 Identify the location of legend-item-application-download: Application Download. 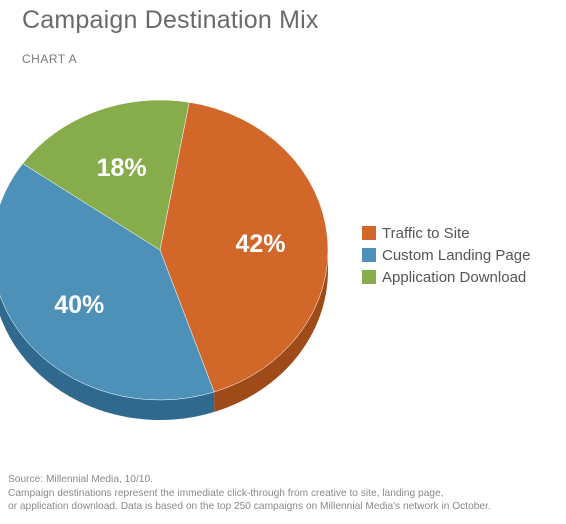
(446, 277).